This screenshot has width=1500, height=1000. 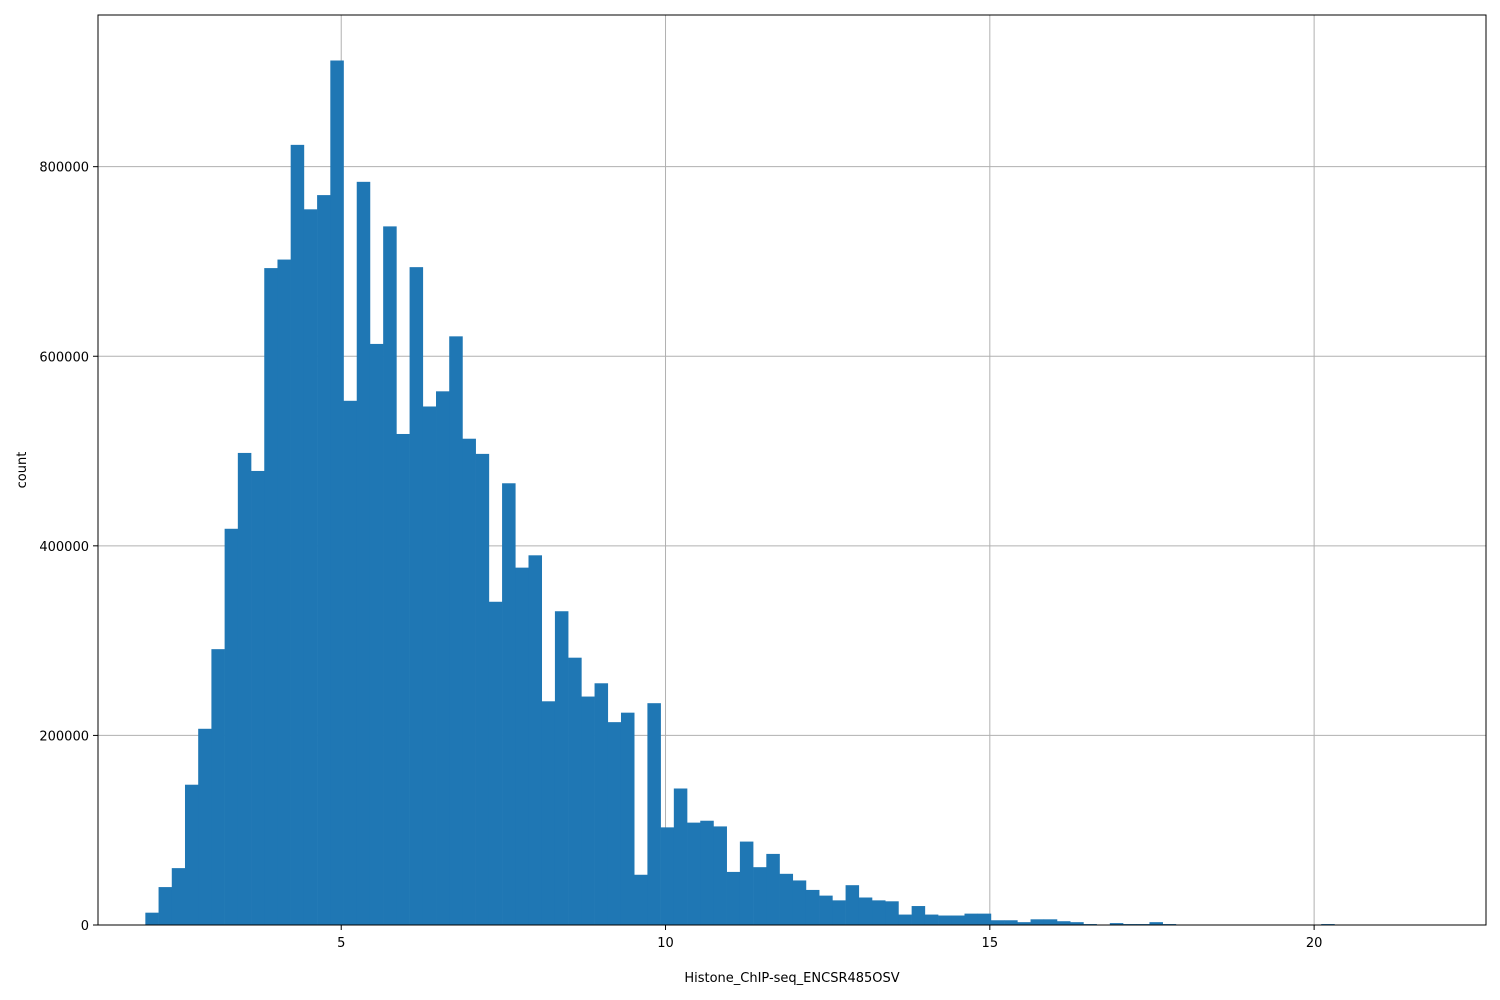 What do you see at coordinates (64, 357) in the screenshot?
I see `y-tick-label: 600000` at bounding box center [64, 357].